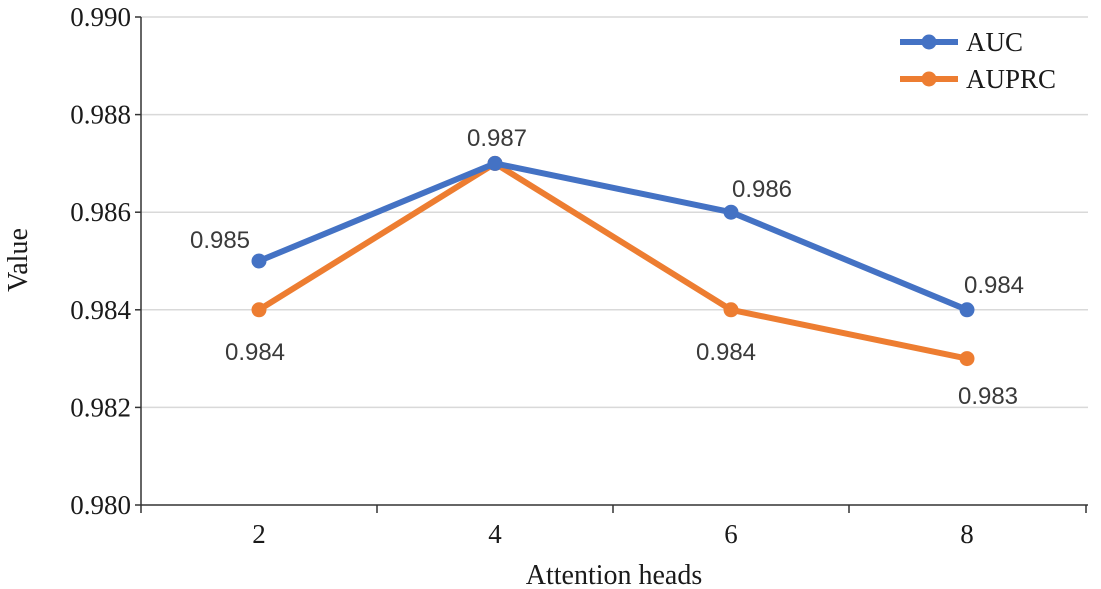  What do you see at coordinates (762, 189) in the screenshot?
I see `data-label-auc: 0.986` at bounding box center [762, 189].